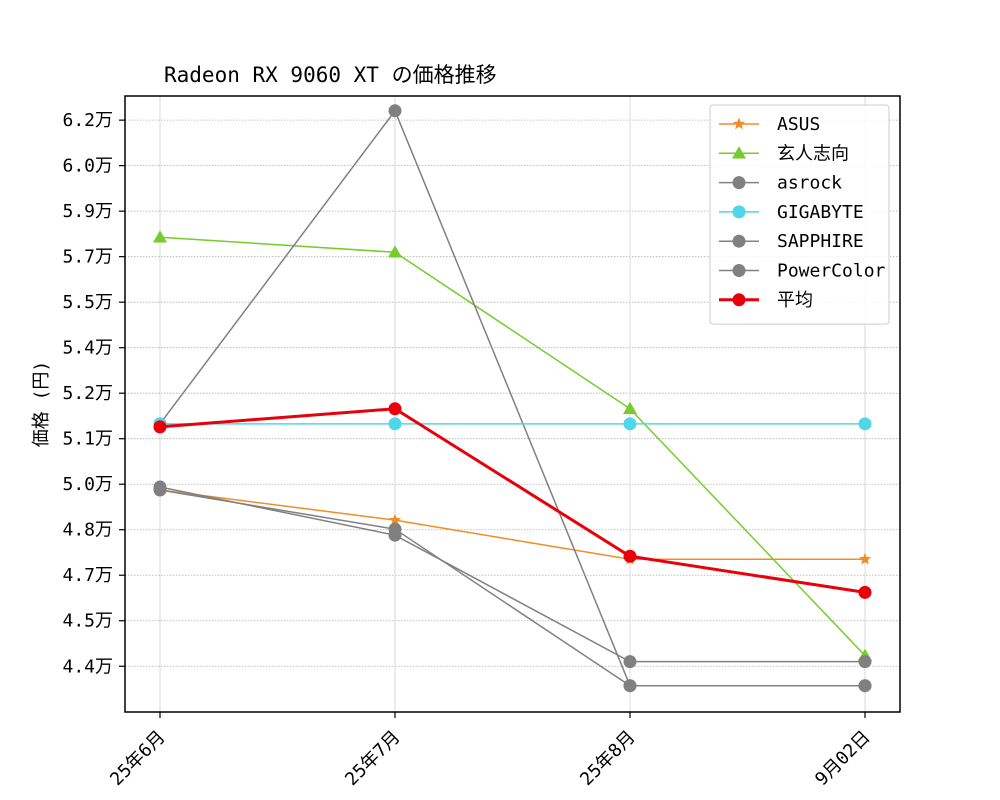 The width and height of the screenshot is (1000, 800). Describe the element at coordinates (87, 302) in the screenshot. I see `y-tick-label: 5.5万` at that location.